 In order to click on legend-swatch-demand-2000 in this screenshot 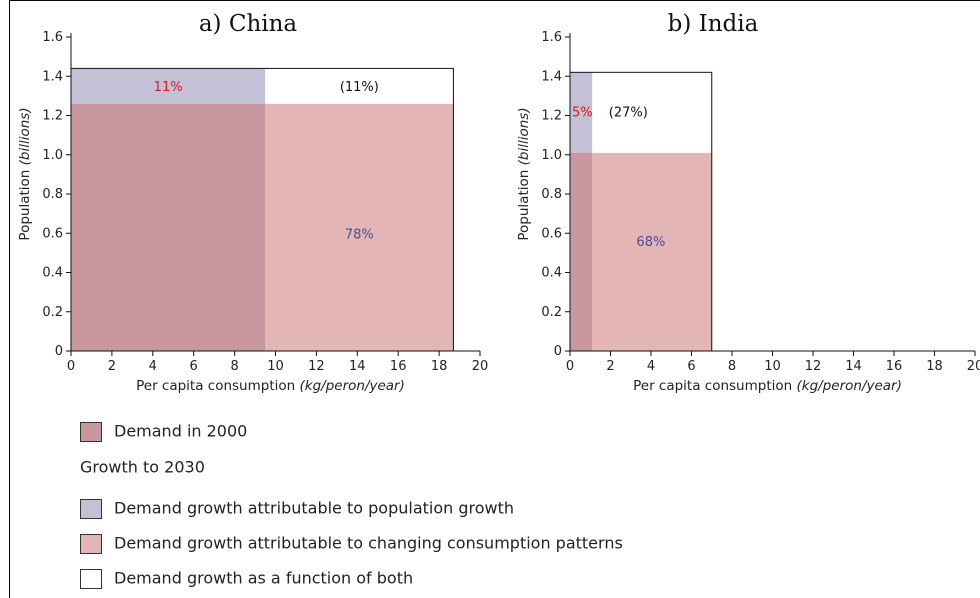, I will do `click(91, 431)`.